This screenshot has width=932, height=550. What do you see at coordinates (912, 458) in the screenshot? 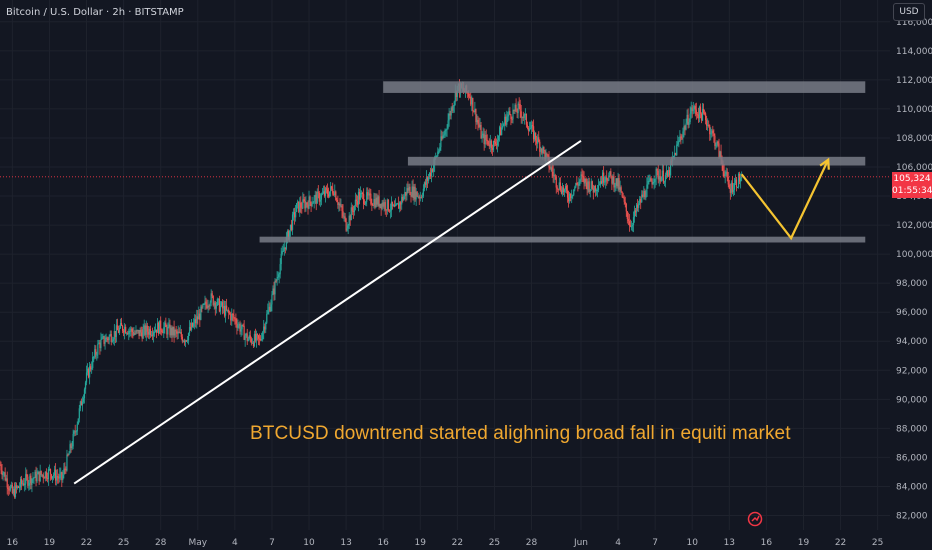
I see `y-tick-label: 86,000` at bounding box center [912, 458].